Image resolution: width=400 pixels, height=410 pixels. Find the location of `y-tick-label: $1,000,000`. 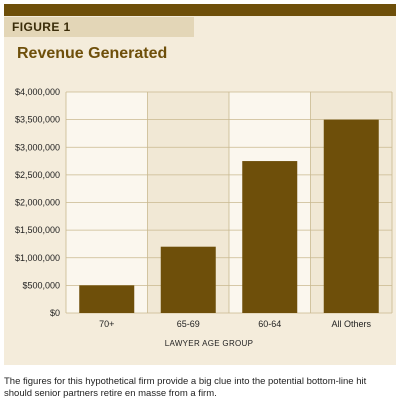

y-tick-label: $1,000,000 is located at coordinates (37, 258).